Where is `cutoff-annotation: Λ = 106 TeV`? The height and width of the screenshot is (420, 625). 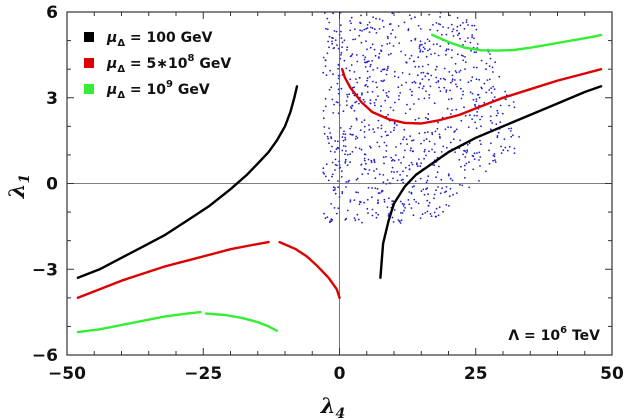 cutoff-annotation: Λ = 106 TeV is located at coordinates (554, 334).